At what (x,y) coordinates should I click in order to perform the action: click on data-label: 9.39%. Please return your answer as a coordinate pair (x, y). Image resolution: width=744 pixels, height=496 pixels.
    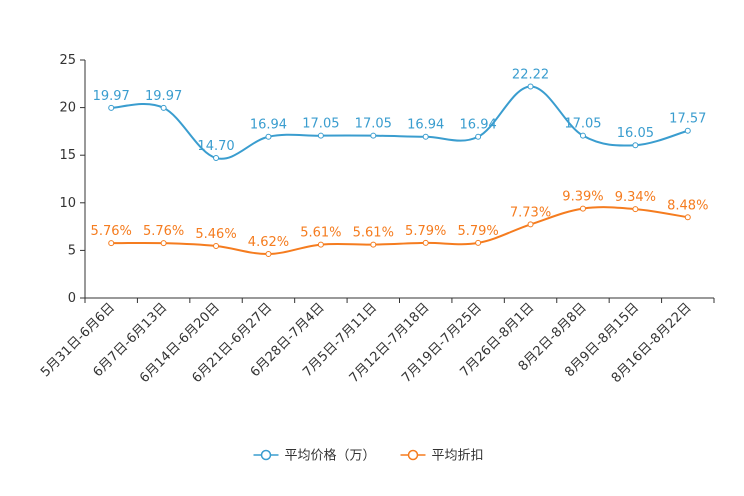
    Looking at the image, I should click on (582, 197).